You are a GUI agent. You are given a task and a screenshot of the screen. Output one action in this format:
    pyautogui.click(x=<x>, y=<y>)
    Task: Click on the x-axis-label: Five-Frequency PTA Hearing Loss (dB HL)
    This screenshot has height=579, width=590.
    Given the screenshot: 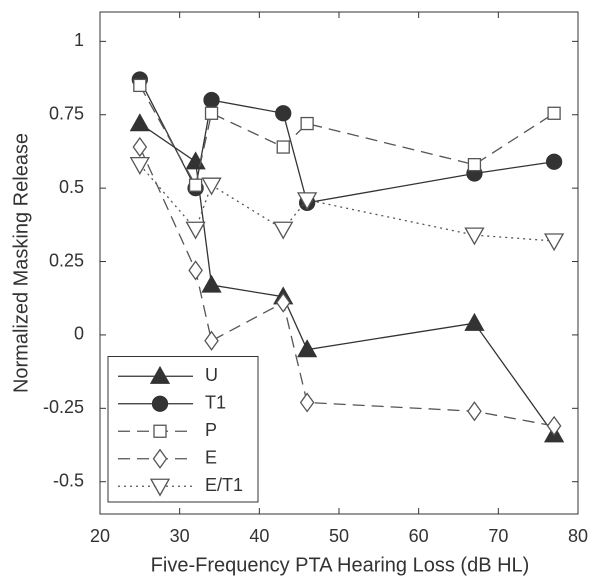 What is the action you would take?
    pyautogui.click(x=340, y=565)
    